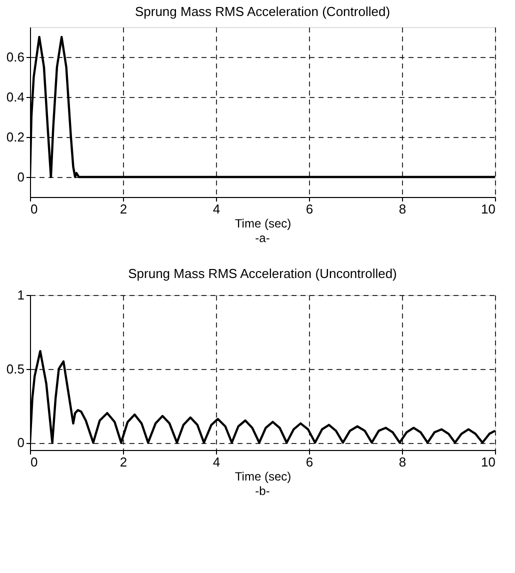 The height and width of the screenshot is (573, 515). I want to click on y-tick-label: 0.4, so click(15, 97).